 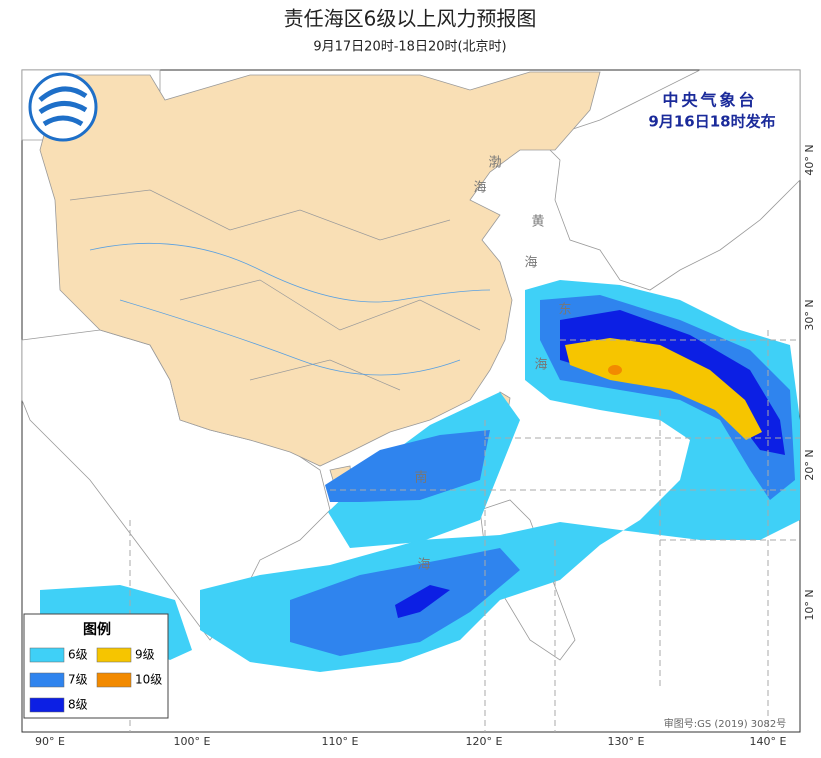 What do you see at coordinates (192, 741) in the screenshot?
I see `longitude-label: 100° E` at bounding box center [192, 741].